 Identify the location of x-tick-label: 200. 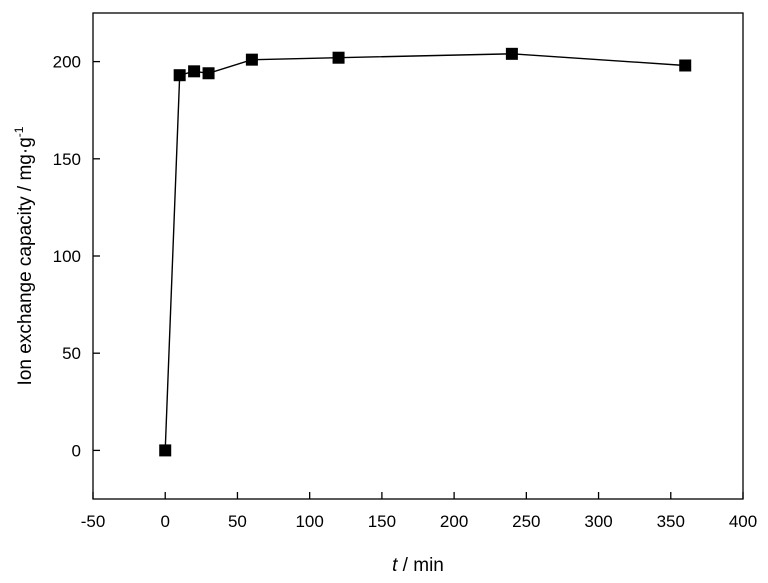
(454, 521).